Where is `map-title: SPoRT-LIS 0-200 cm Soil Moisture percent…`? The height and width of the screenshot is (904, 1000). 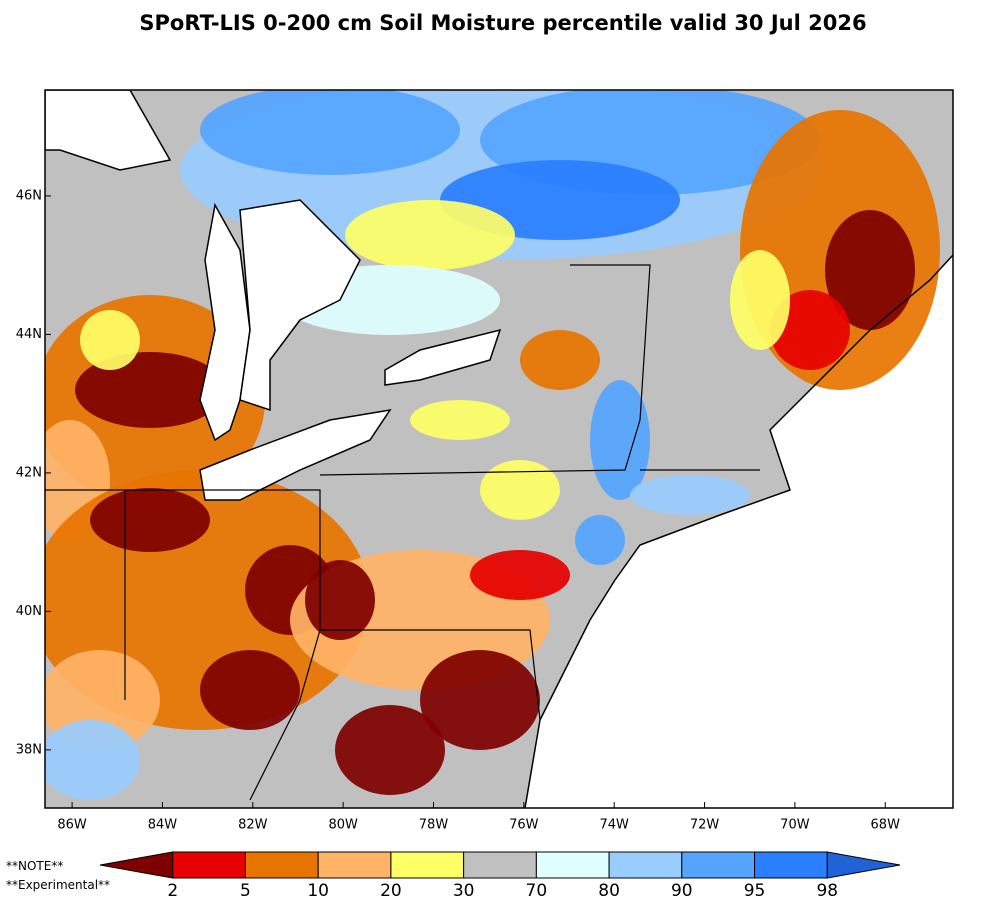 map-title: SPoRT-LIS 0-200 cm Soil Moisture percent… is located at coordinates (502, 23).